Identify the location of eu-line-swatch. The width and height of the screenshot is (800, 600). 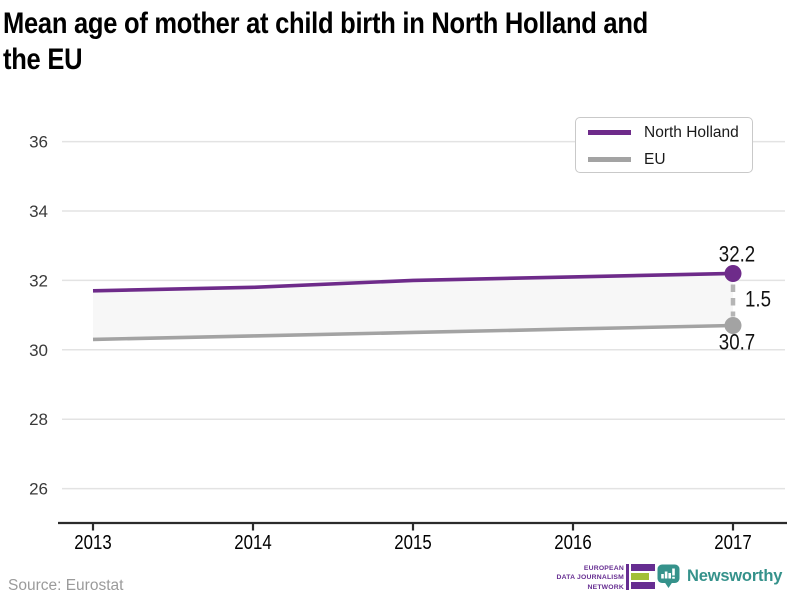
(609, 159).